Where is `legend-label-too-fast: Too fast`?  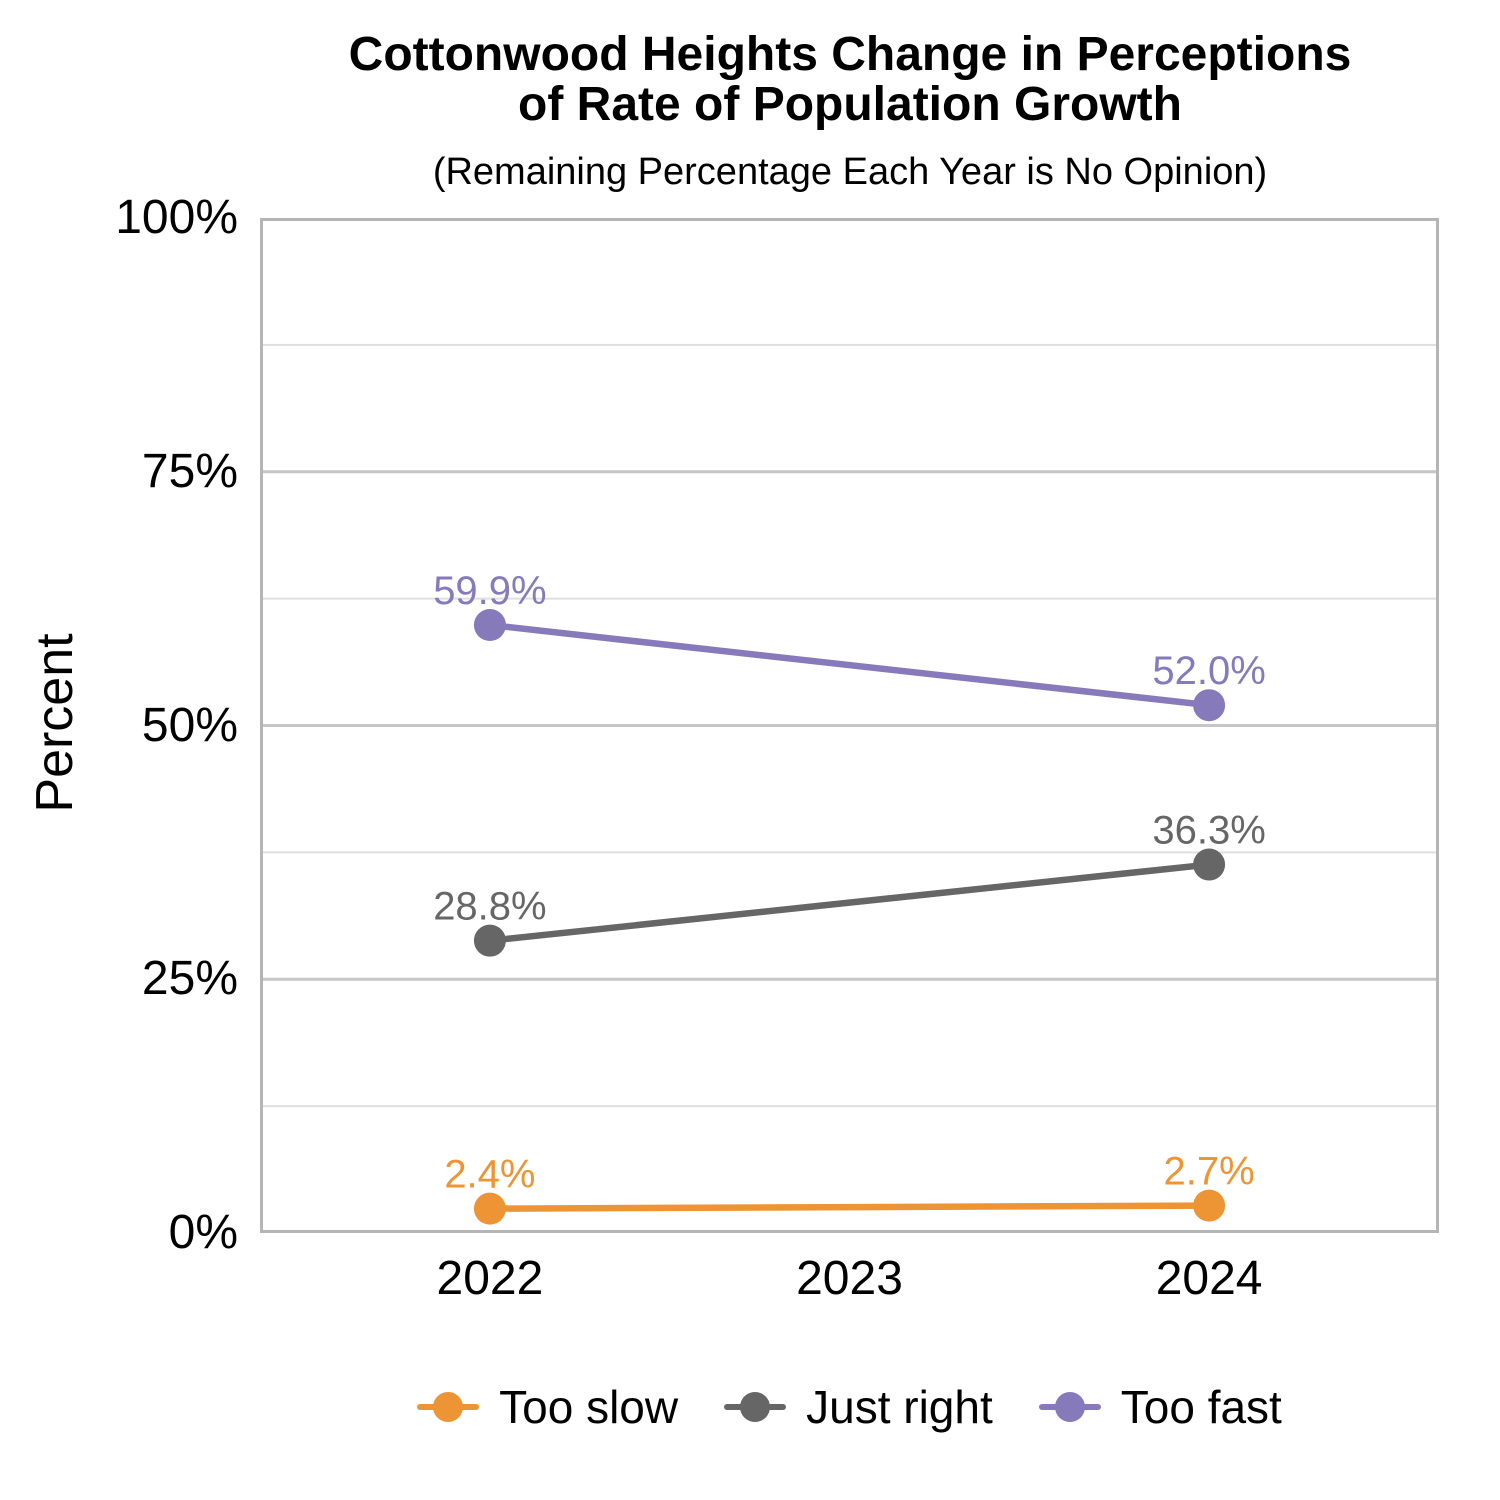
legend-label-too-fast: Too fast is located at coordinates (1201, 1407).